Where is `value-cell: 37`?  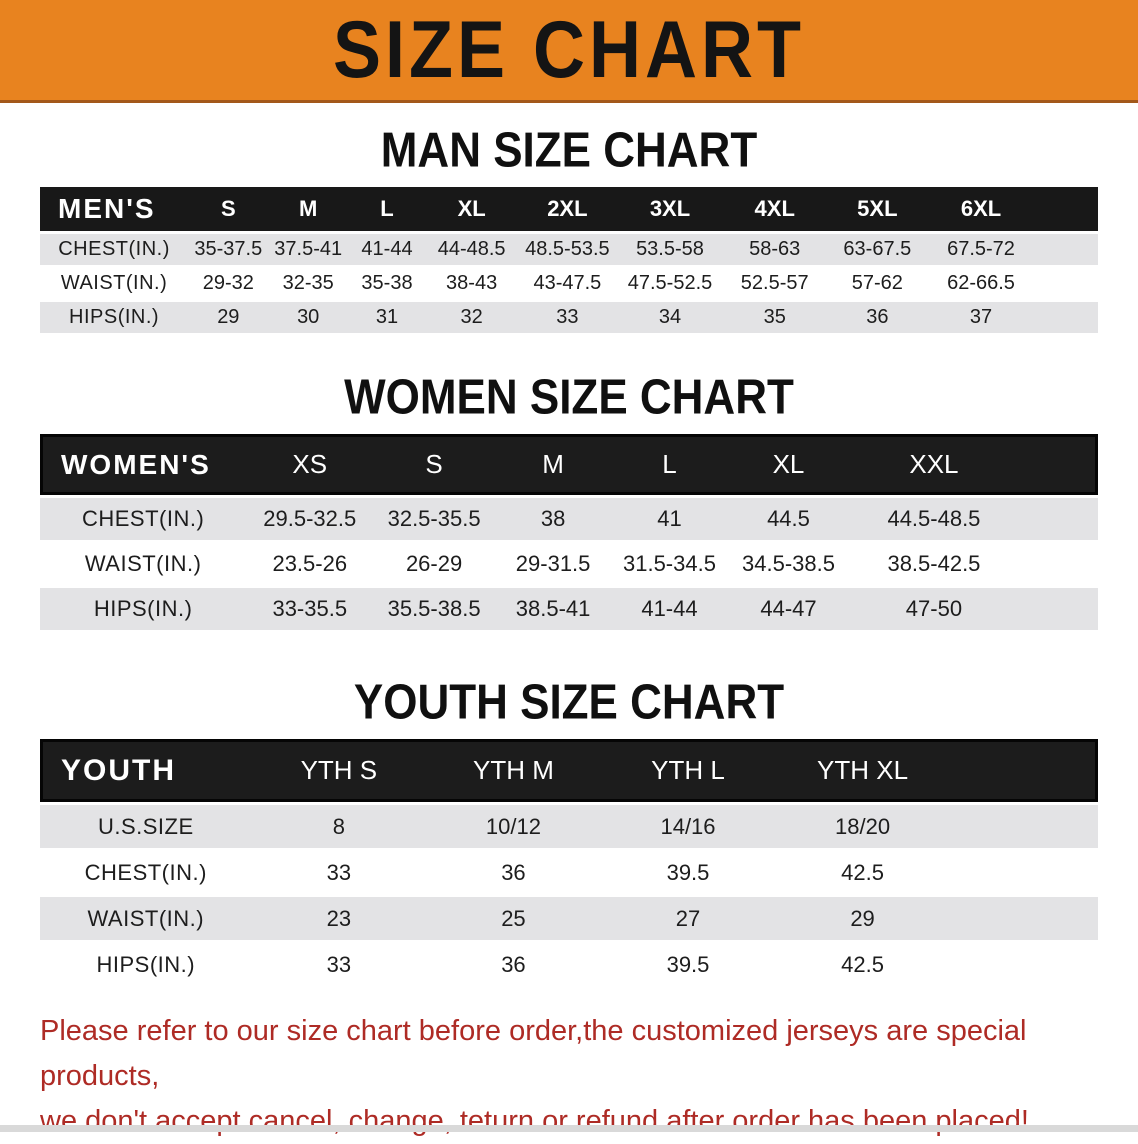 value-cell: 37 is located at coordinates (981, 317).